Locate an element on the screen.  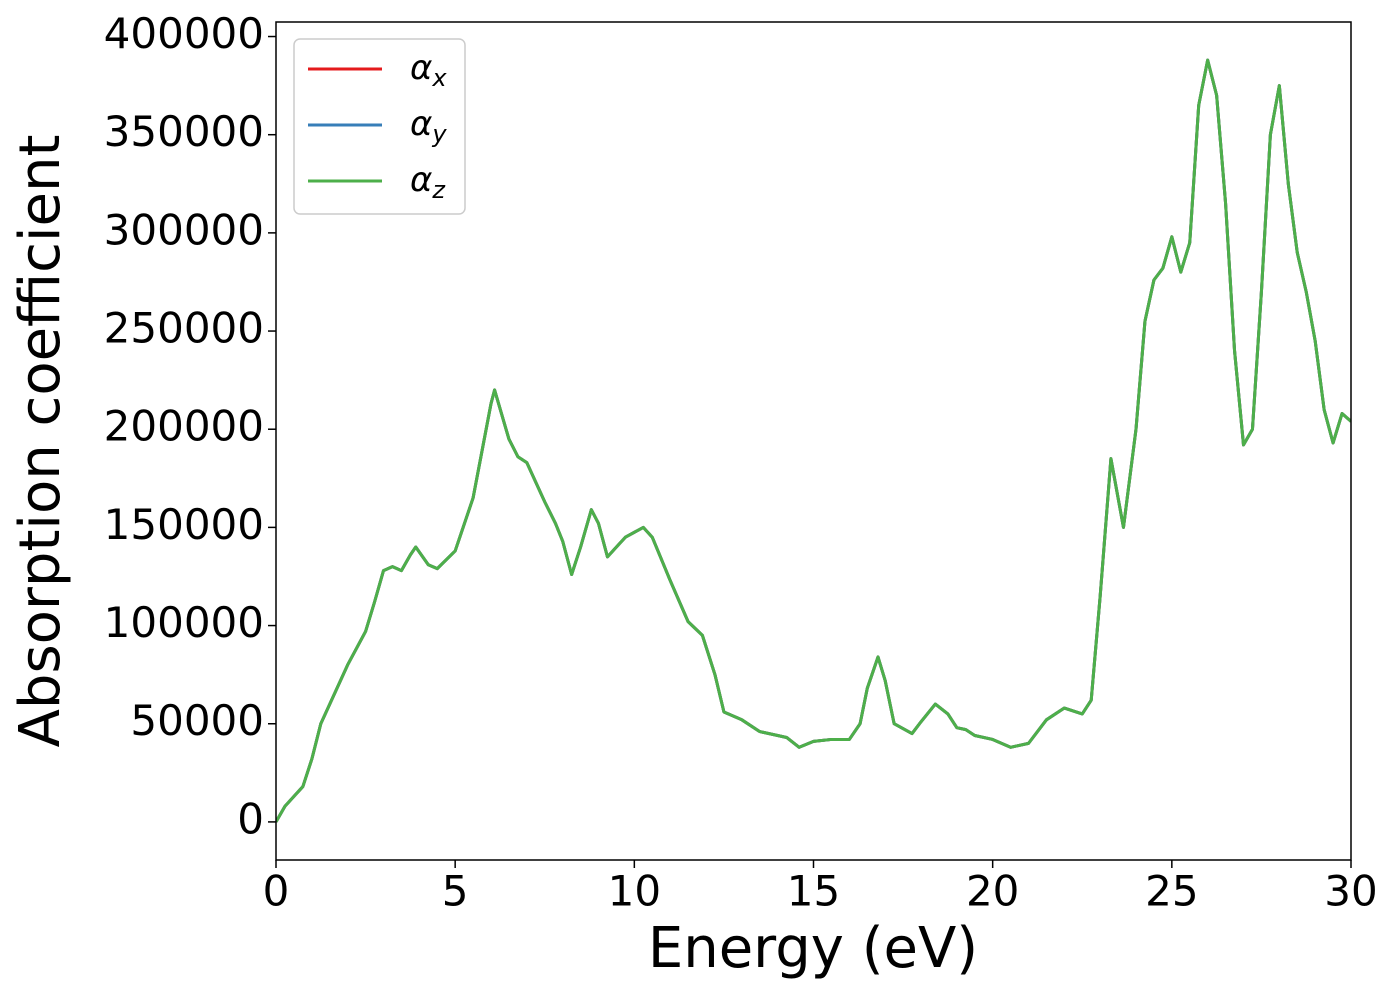
y-tick-label: 350000 is located at coordinates (184, 131).